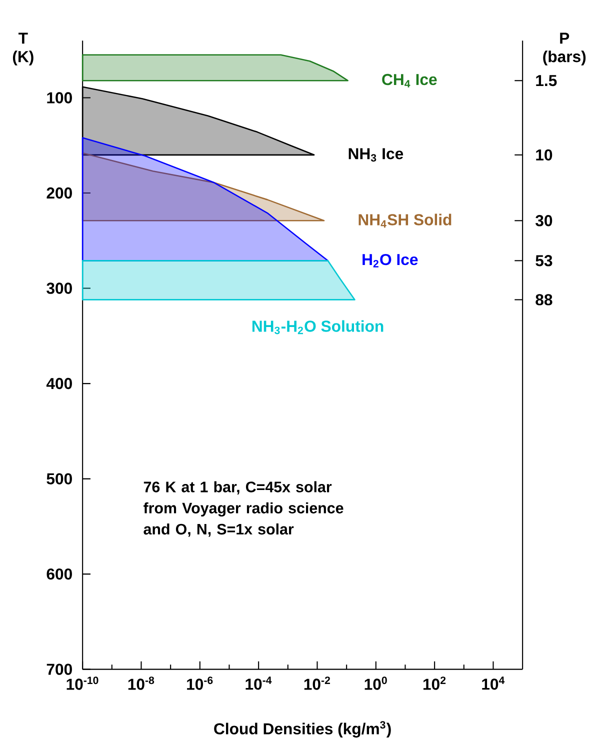 Image resolution: width=599 pixels, height=742 pixels. What do you see at coordinates (546, 80) in the screenshot?
I see `text: 1.5` at bounding box center [546, 80].